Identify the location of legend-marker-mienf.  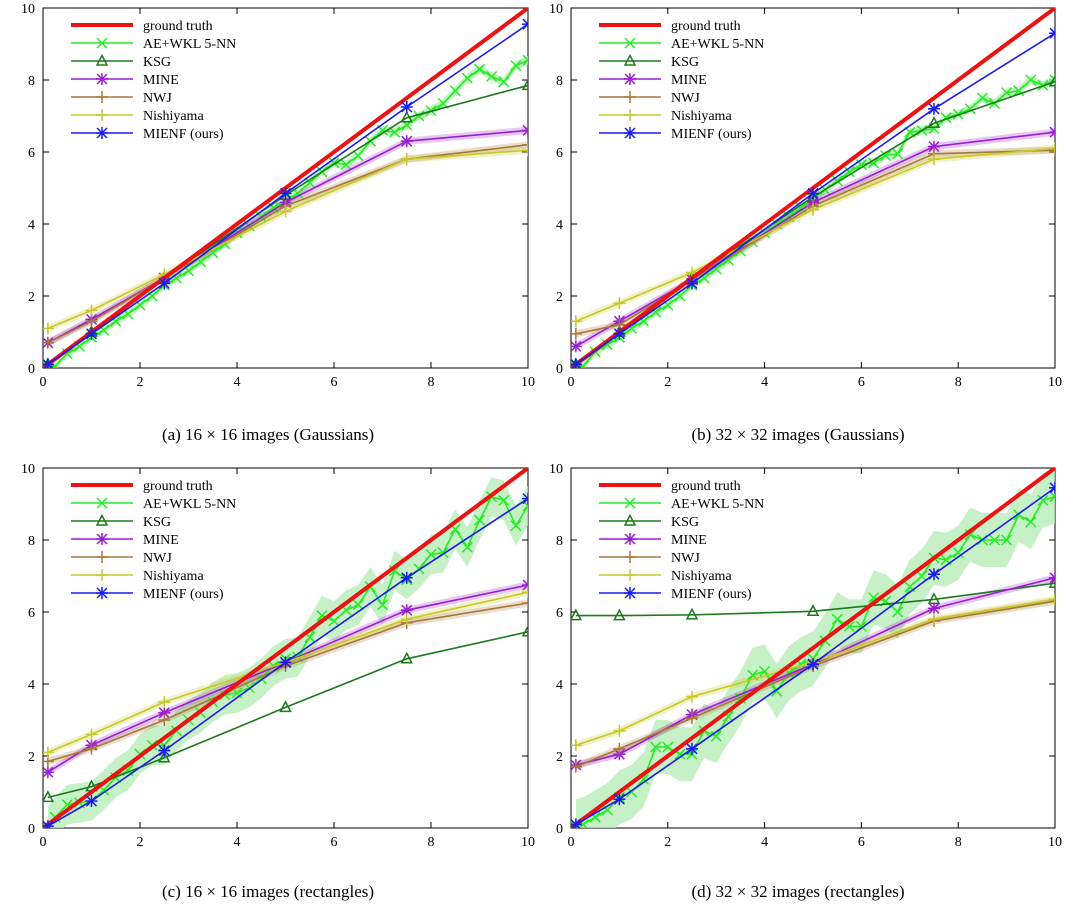
(630, 593).